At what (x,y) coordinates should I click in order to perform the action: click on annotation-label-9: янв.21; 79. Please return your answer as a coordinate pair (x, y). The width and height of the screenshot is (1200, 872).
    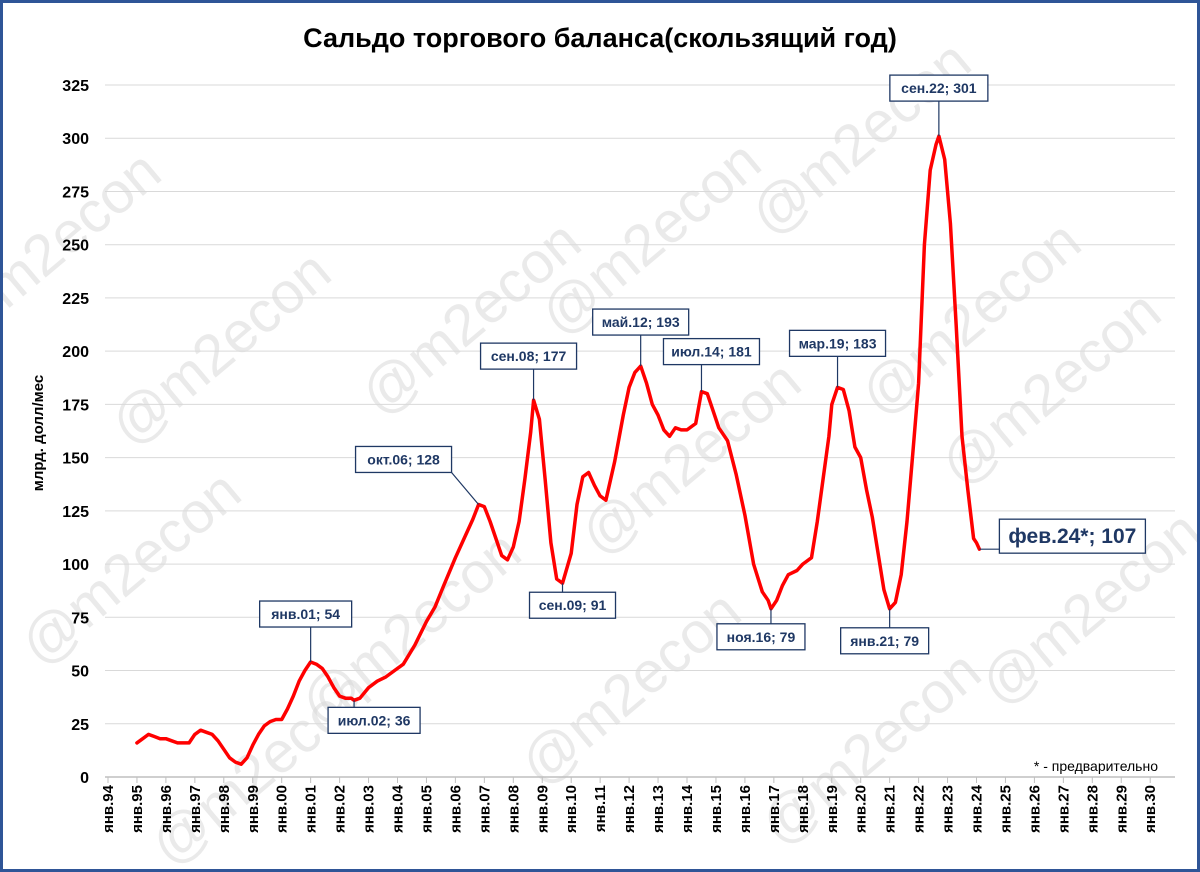
    Looking at the image, I should click on (884, 641).